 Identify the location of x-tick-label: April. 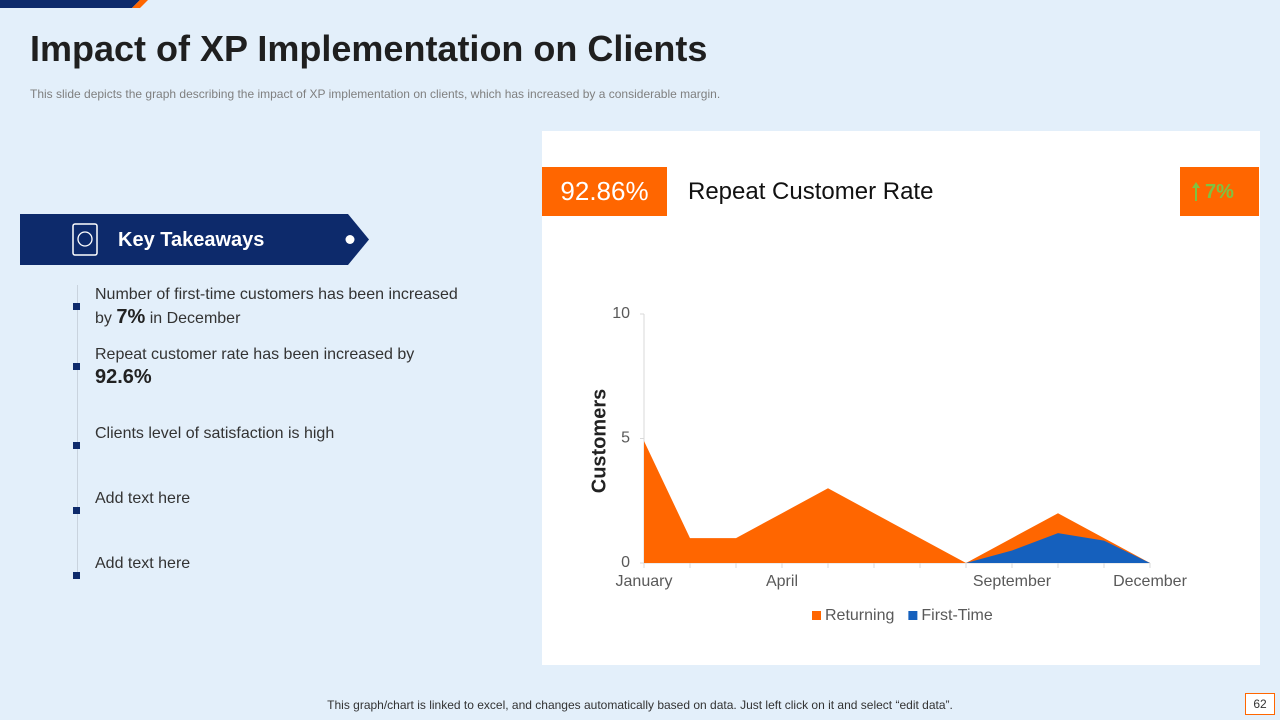
(782, 581).